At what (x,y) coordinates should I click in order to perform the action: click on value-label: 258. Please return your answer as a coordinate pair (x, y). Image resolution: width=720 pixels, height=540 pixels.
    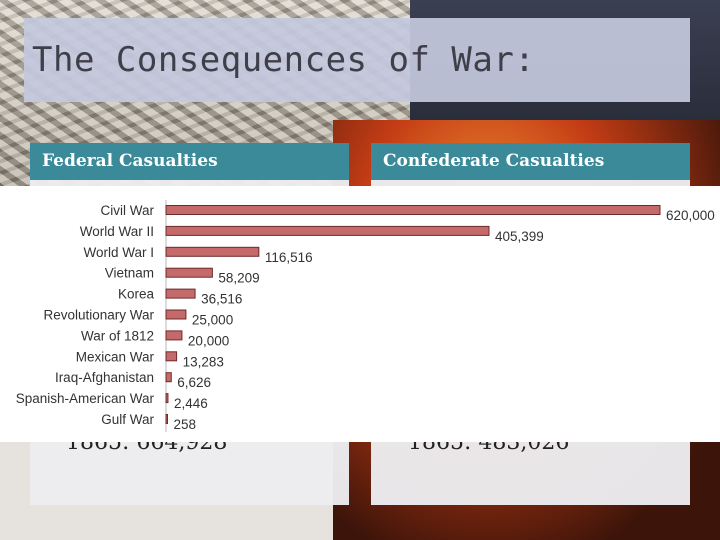
    Looking at the image, I should click on (185, 424).